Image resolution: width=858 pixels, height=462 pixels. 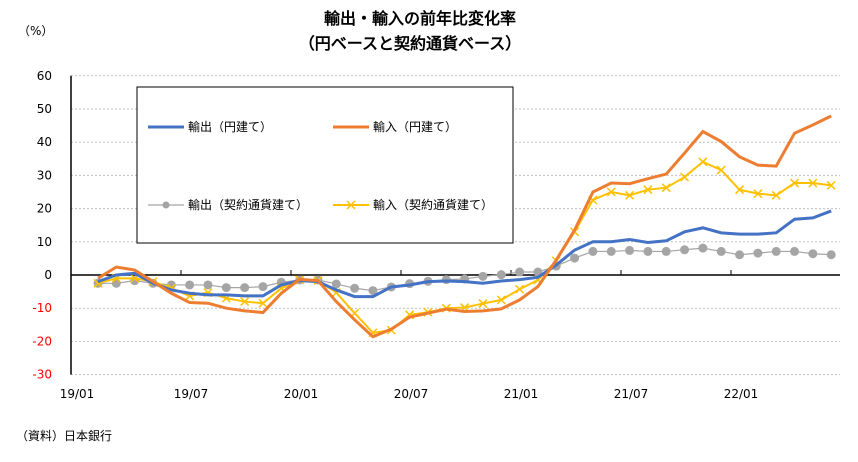 What do you see at coordinates (301, 394) in the screenshot?
I see `x-tick-label: 20/01` at bounding box center [301, 394].